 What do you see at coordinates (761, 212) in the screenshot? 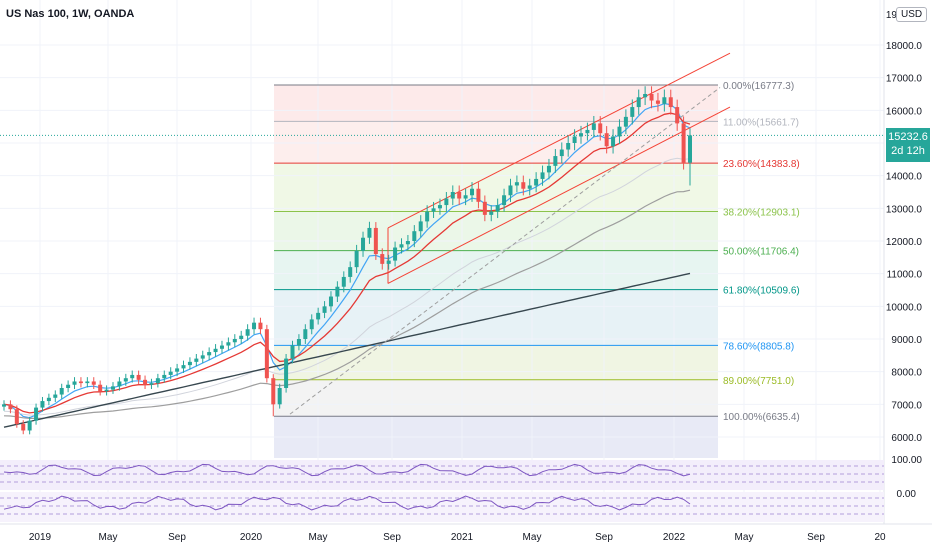
I see `fib-label: 38.20%(12903.1)` at bounding box center [761, 212].